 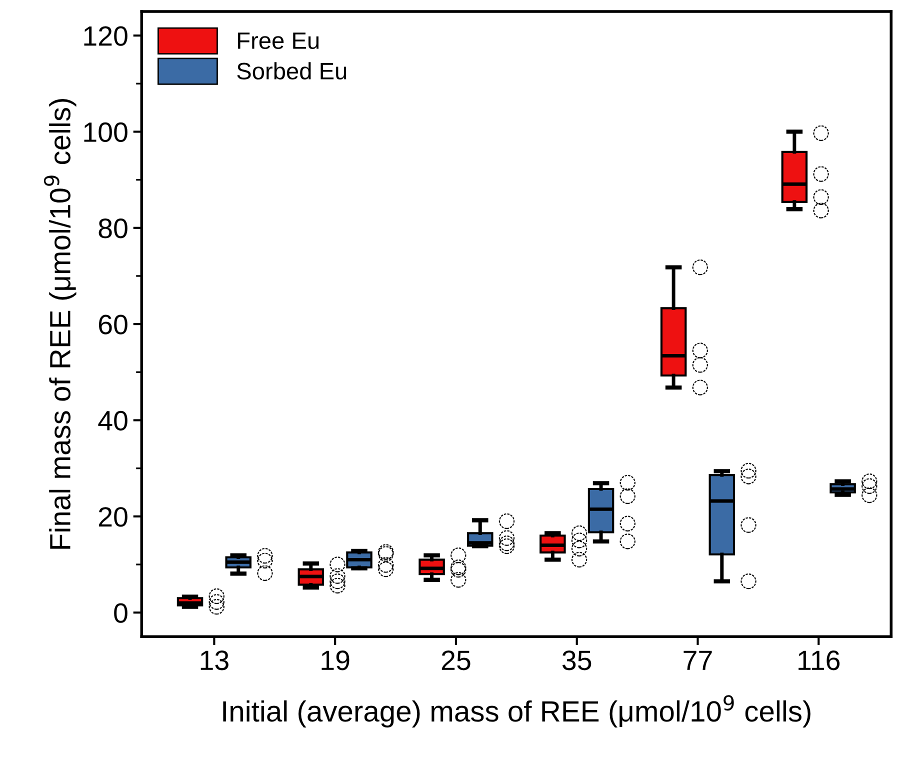 I want to click on legend-label: Sorbed Eu, so click(x=291, y=71).